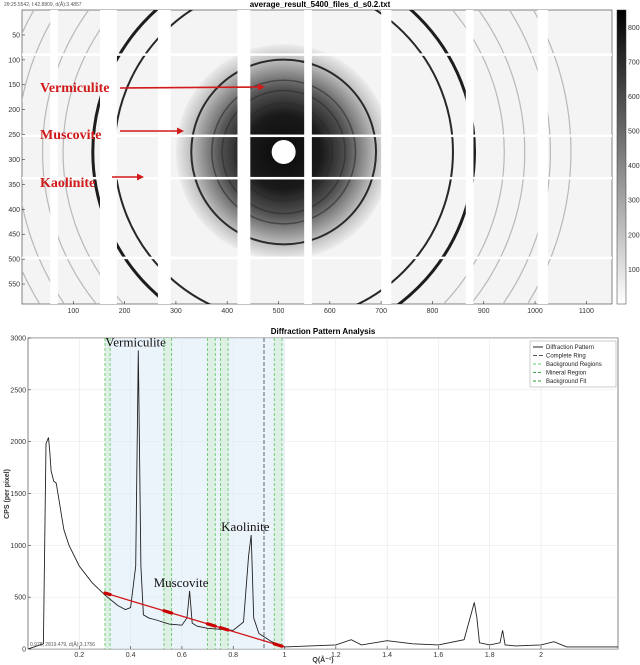  I want to click on x-tick-label: 0.2, so click(79, 655).